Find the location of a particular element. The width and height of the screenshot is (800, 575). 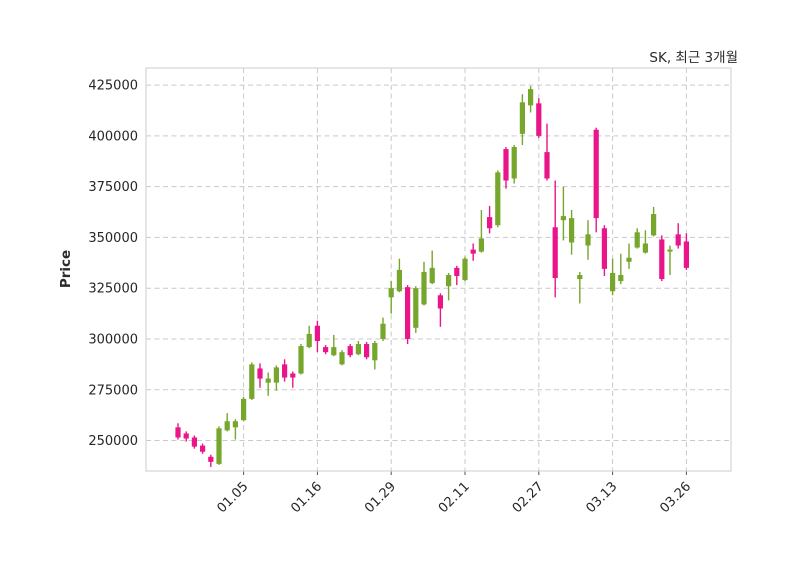

x-tick-label: 01.05 is located at coordinates (233, 497).